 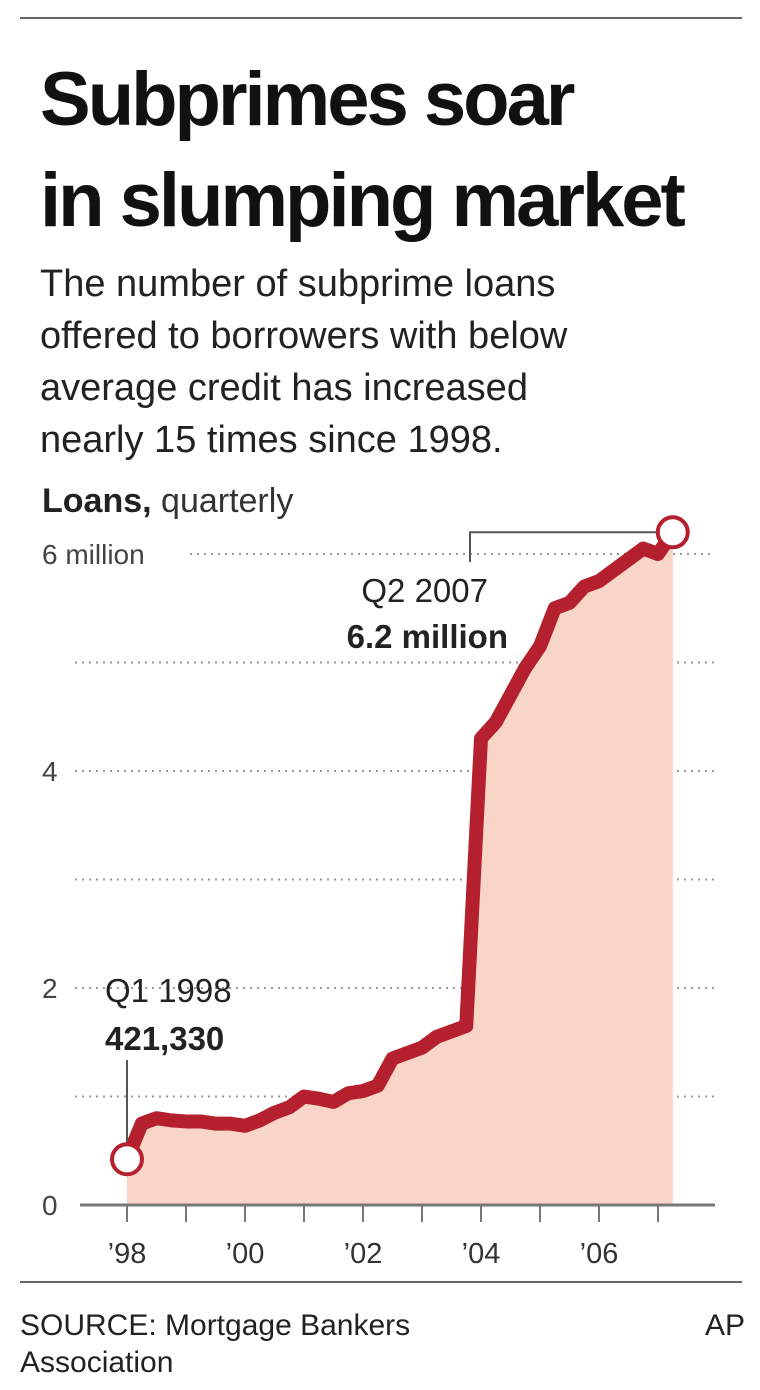 I want to click on y-tick-label: 4, so click(x=50, y=771).